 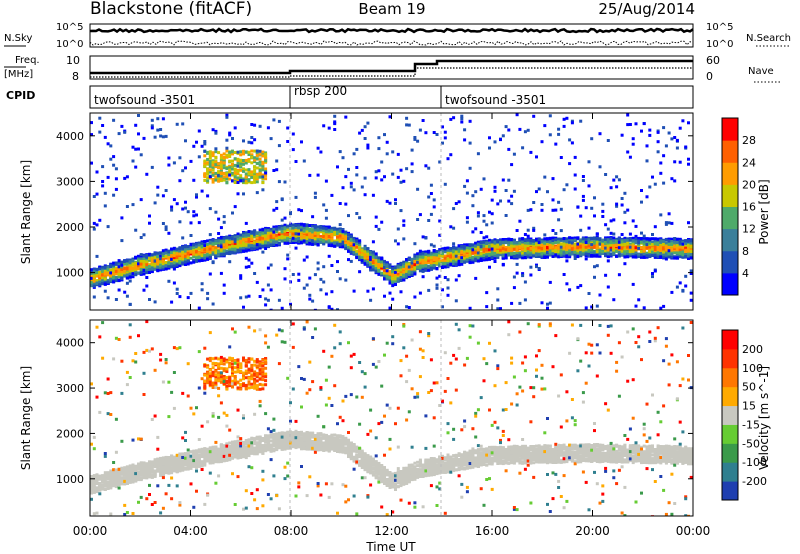 What do you see at coordinates (73, 60) in the screenshot?
I see `freq-left-tick-top: 10` at bounding box center [73, 60].